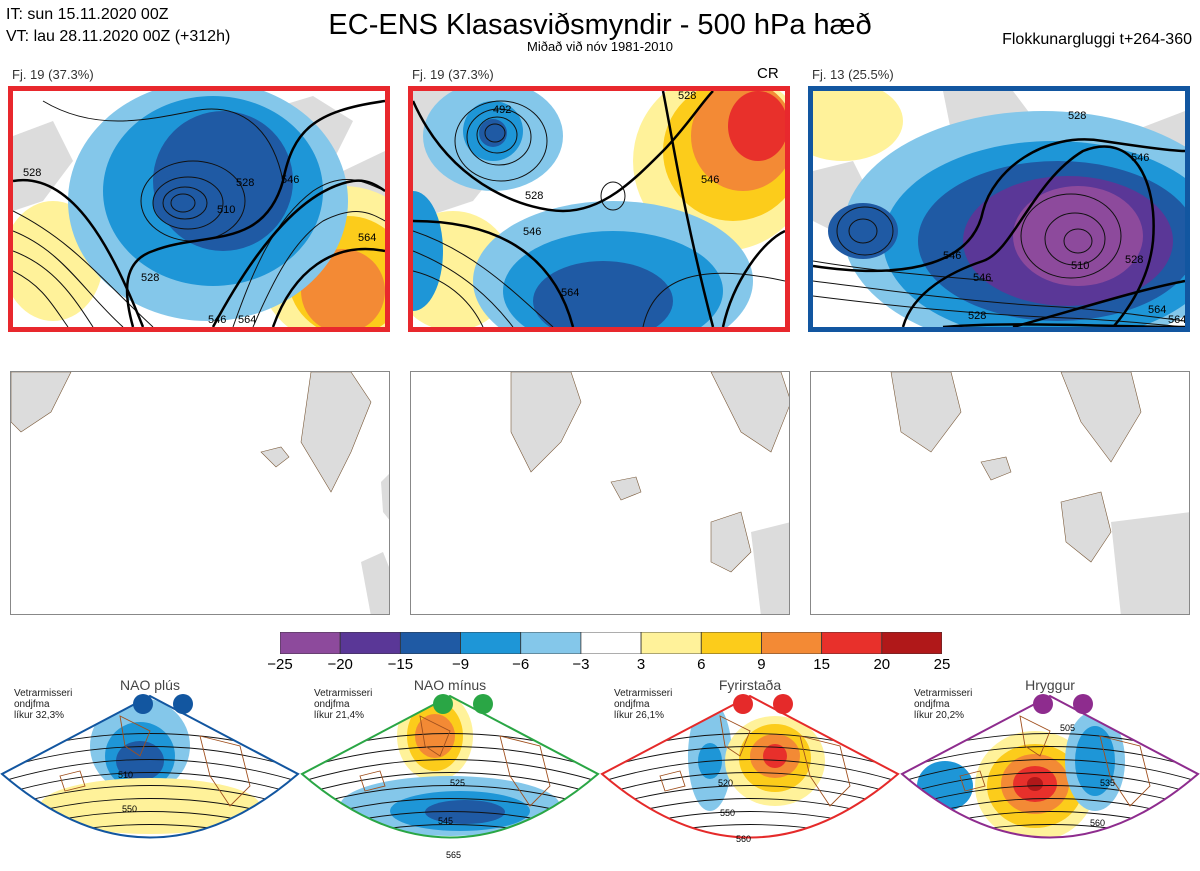 The width and height of the screenshot is (1200, 871). What do you see at coordinates (150, 685) in the screenshot?
I see `regime-title: NAO plús` at bounding box center [150, 685].